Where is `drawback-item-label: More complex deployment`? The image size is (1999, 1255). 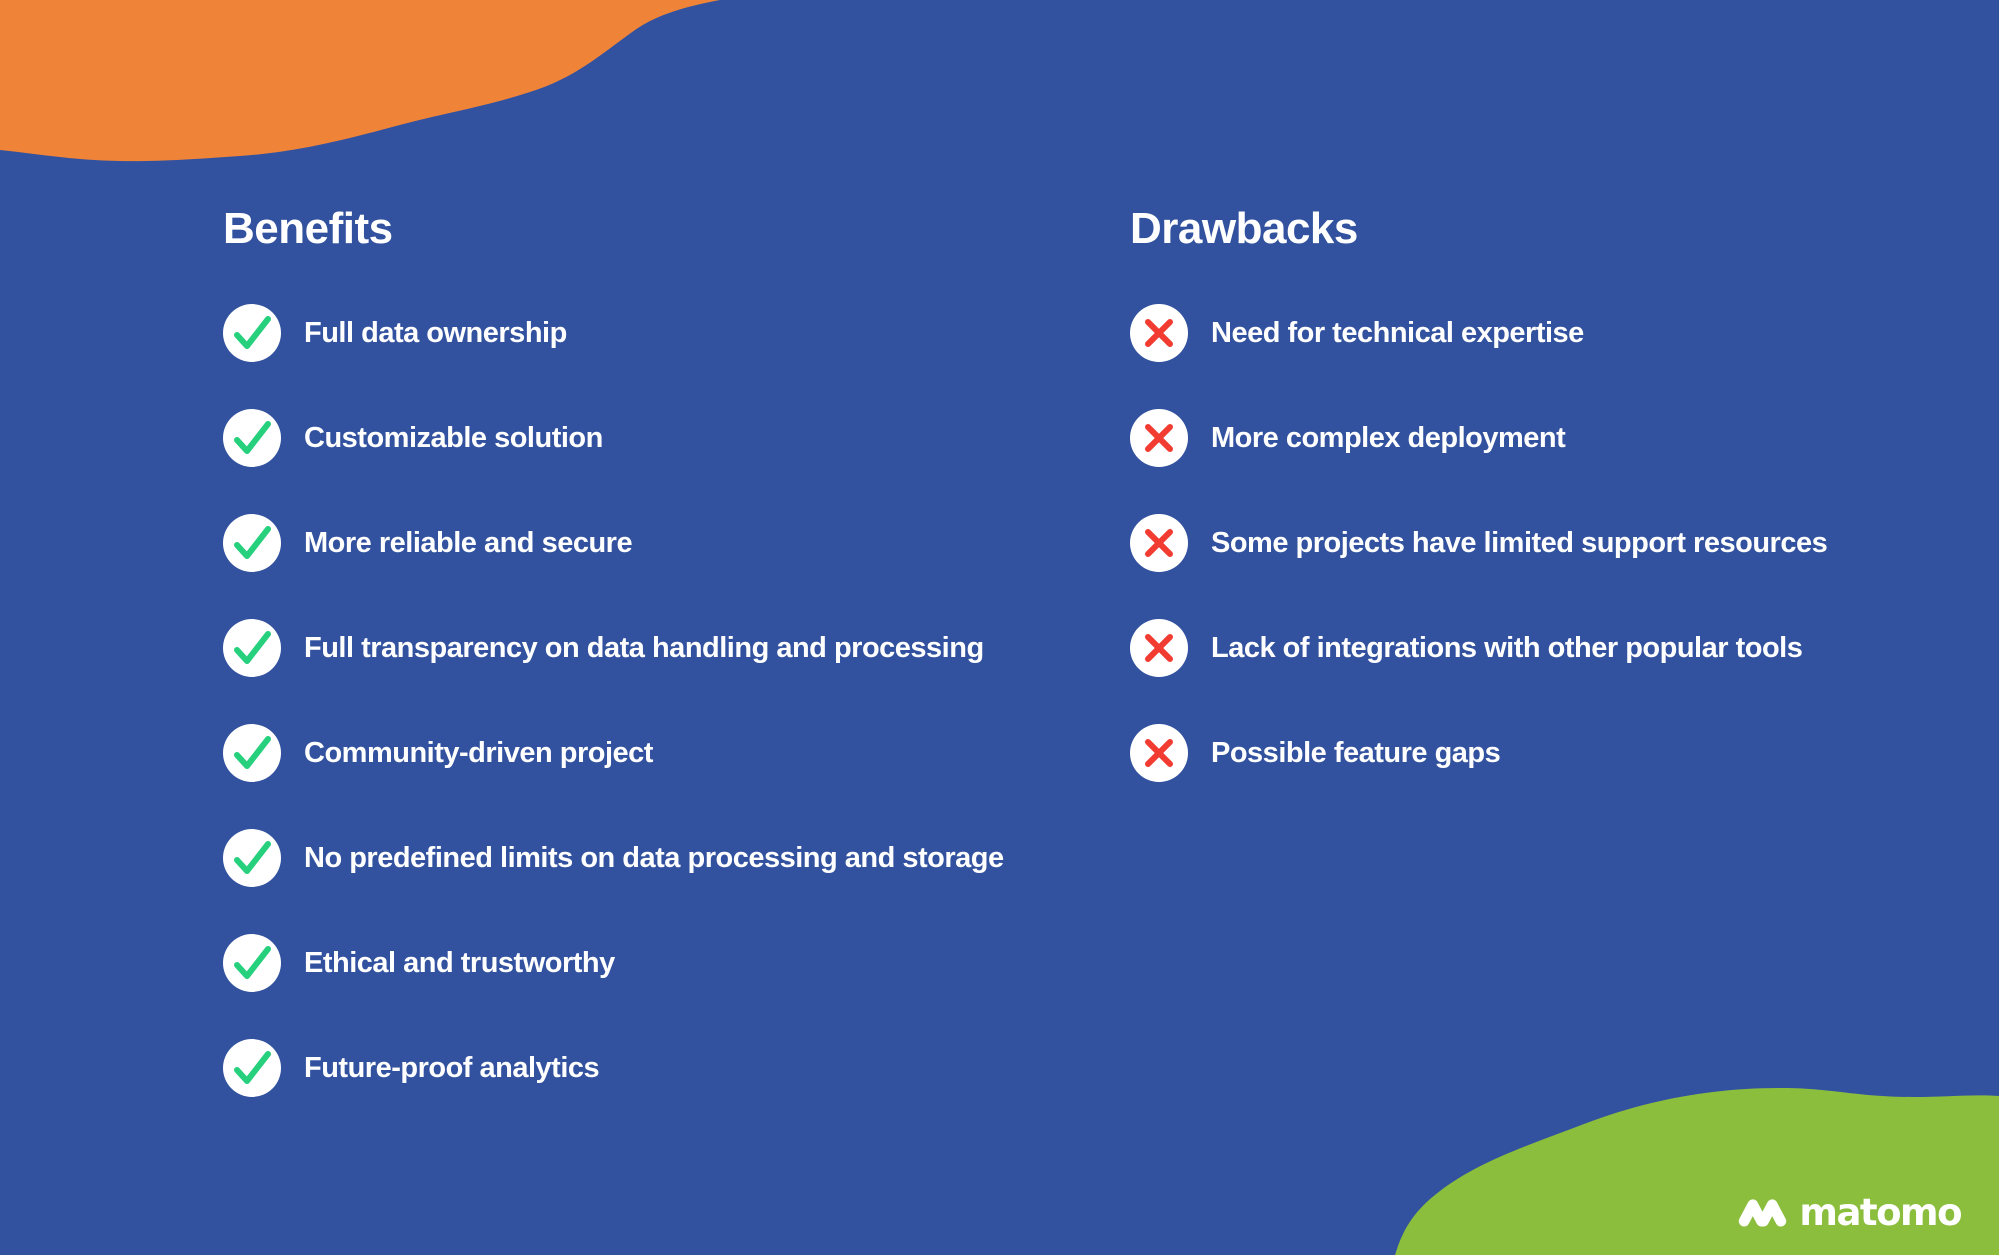
drawback-item-label: More complex deployment is located at coordinates (1388, 437).